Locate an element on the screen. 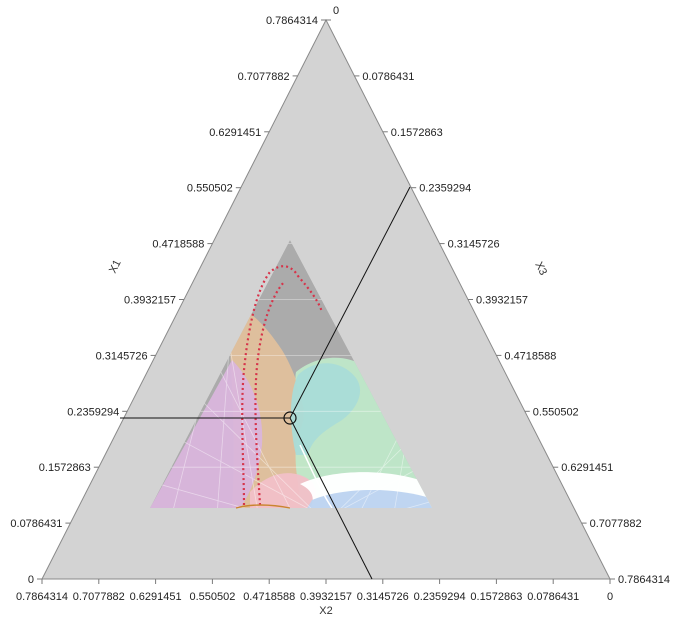 The image size is (678, 621). crosshair-handle is located at coordinates (290, 418).